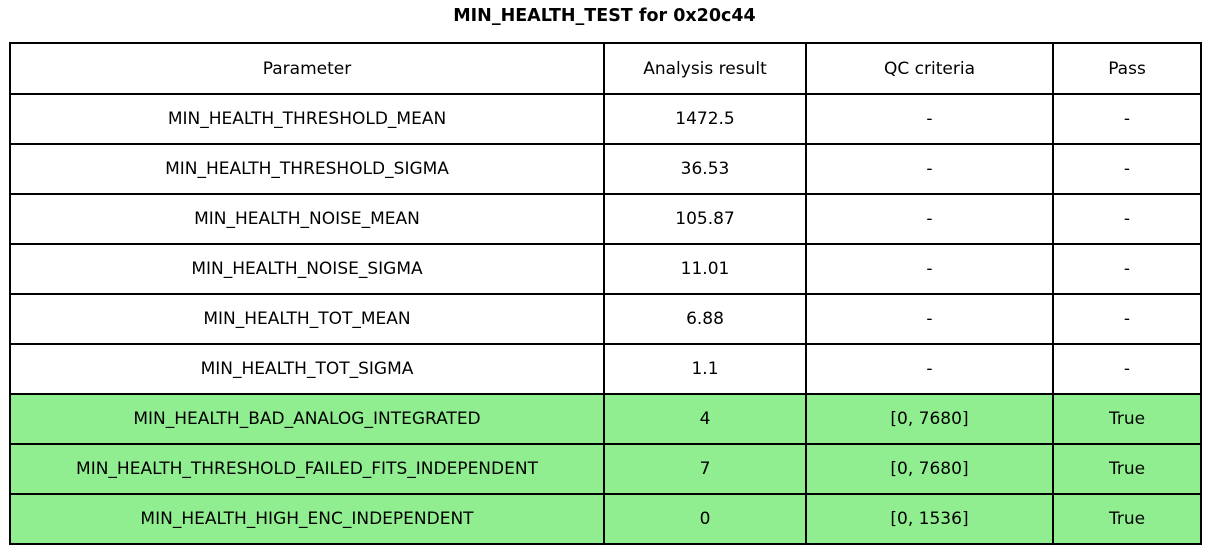 The height and width of the screenshot is (553, 1210). Describe the element at coordinates (307, 169) in the screenshot. I see `cell-parameter: MIN_HEALTH_THRESHOLD_SIGMA` at that location.